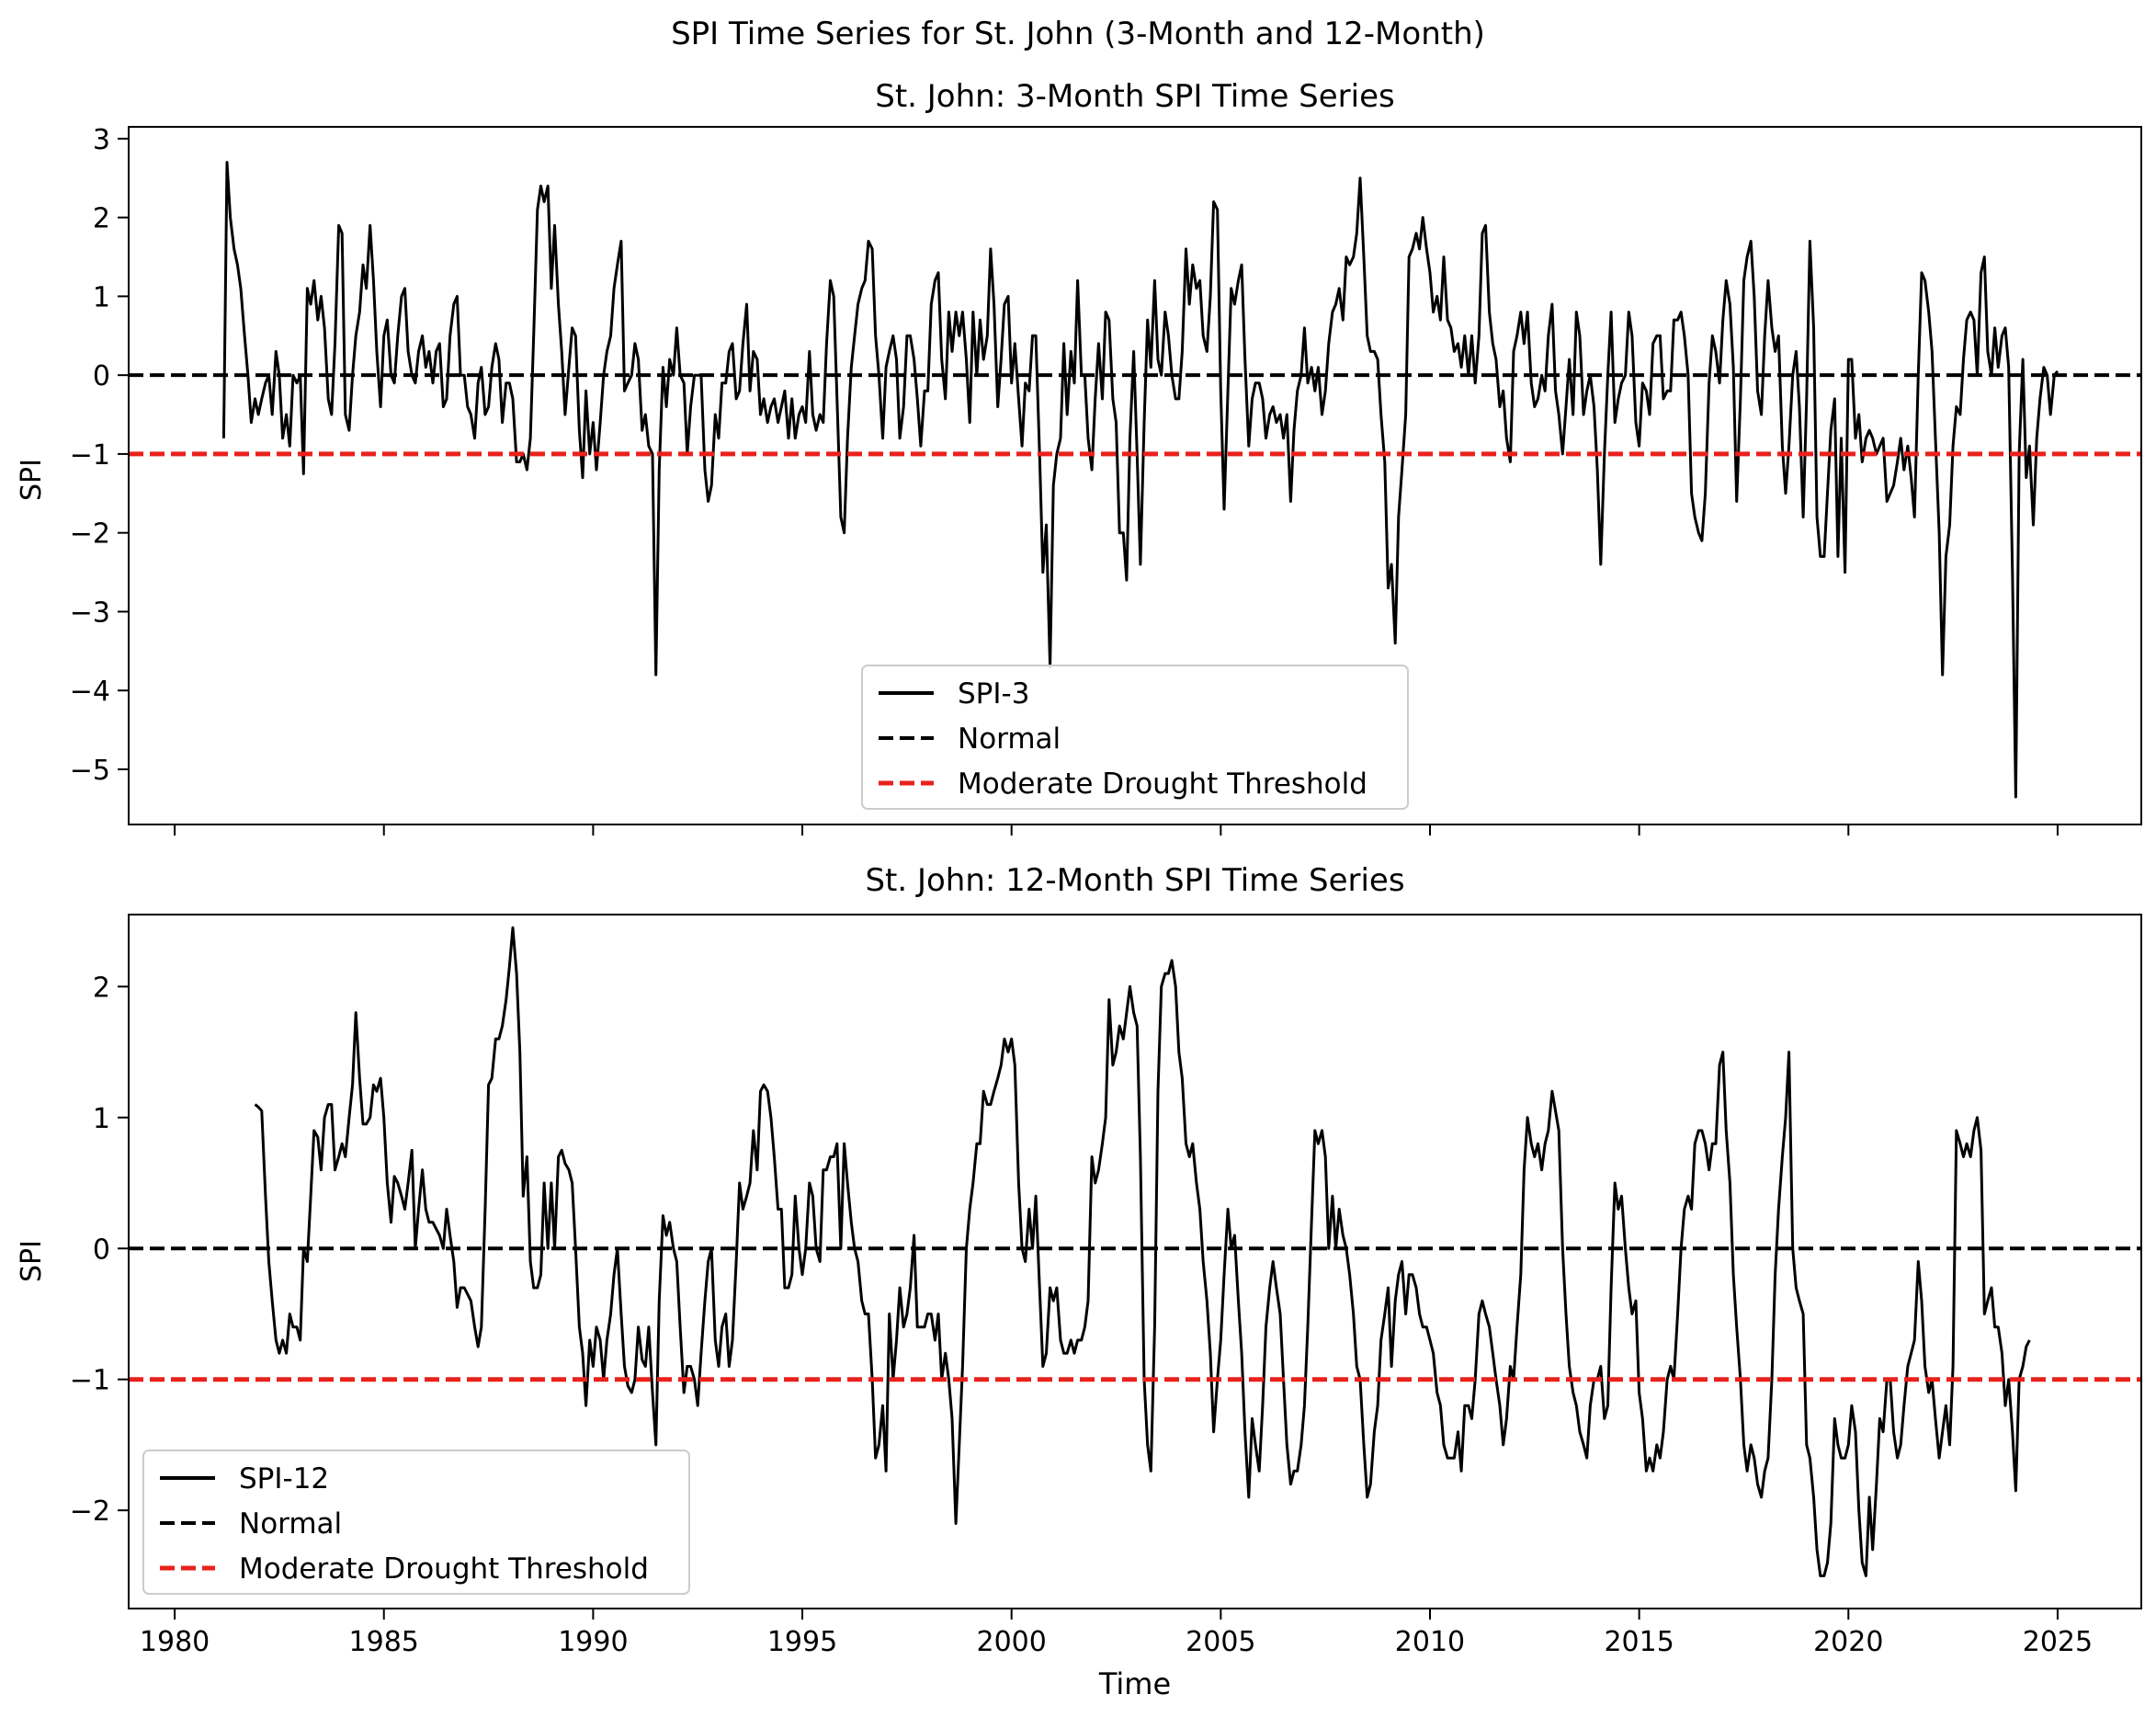 The height and width of the screenshot is (1717, 2156). Describe the element at coordinates (101, 1119) in the screenshot. I see `spi12-y-tick-label: 1` at that location.